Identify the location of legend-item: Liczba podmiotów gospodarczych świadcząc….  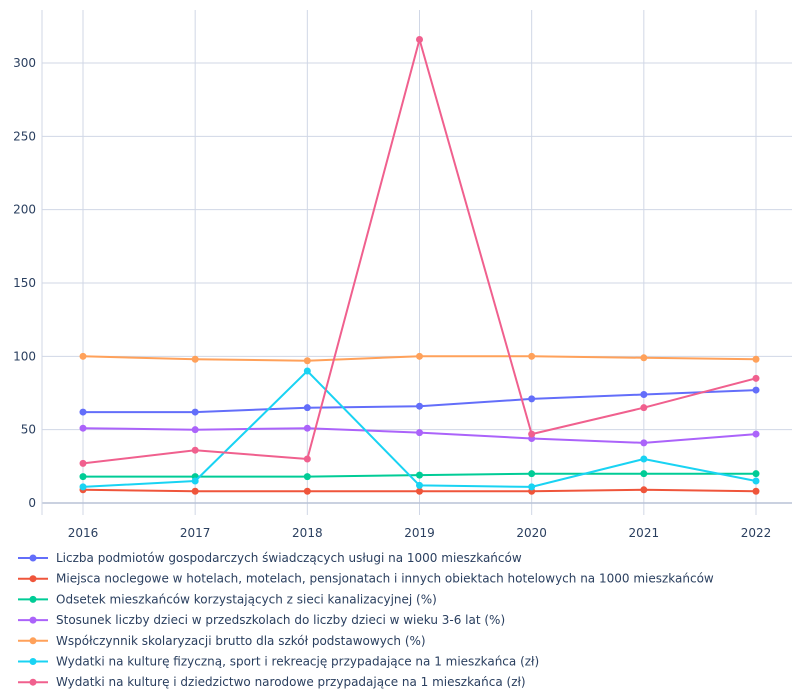
(270, 558).